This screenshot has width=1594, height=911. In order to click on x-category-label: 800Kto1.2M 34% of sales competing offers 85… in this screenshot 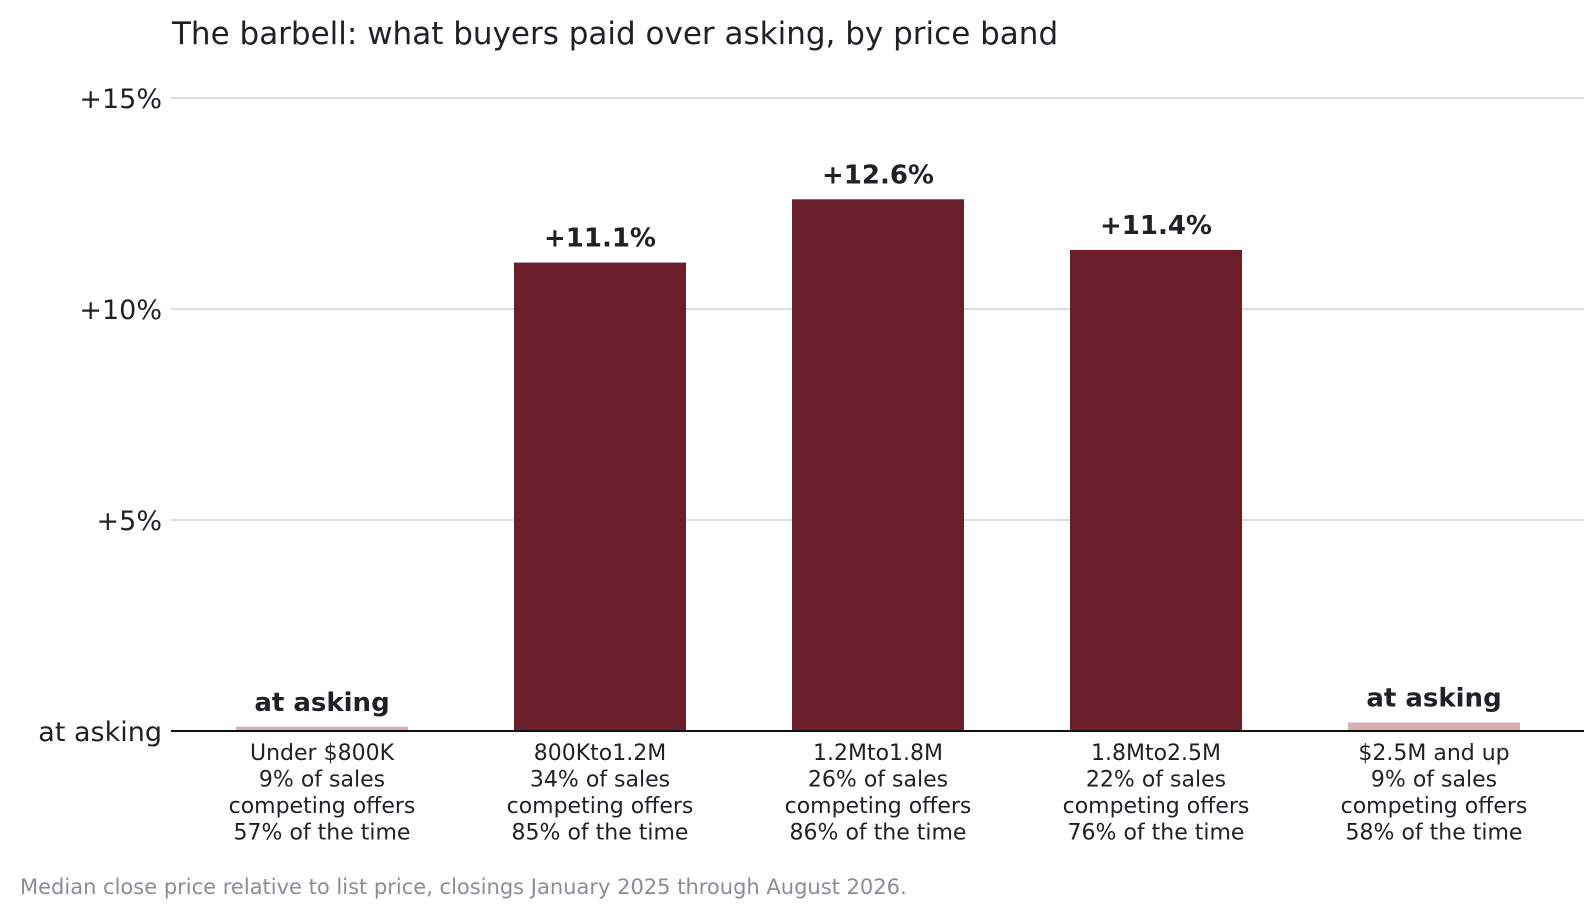, I will do `click(600, 793)`.